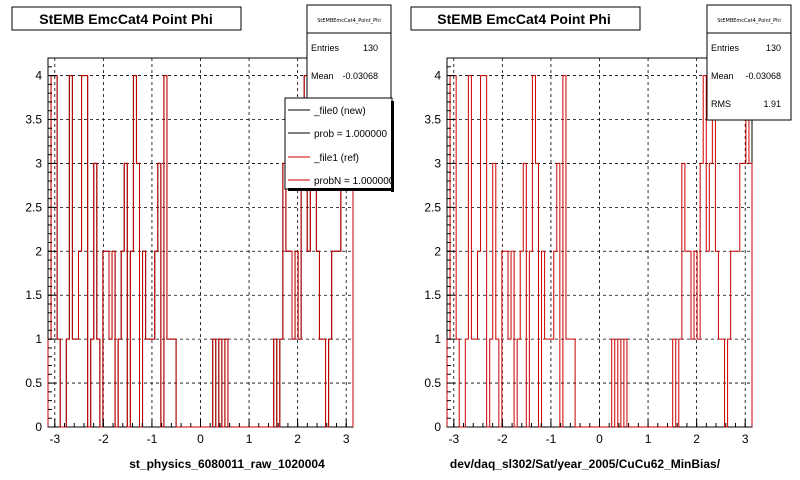 Image resolution: width=800 pixels, height=480 pixels. Describe the element at coordinates (354, 181) in the screenshot. I see `legend-label-probN: probN = 1.000000` at that location.